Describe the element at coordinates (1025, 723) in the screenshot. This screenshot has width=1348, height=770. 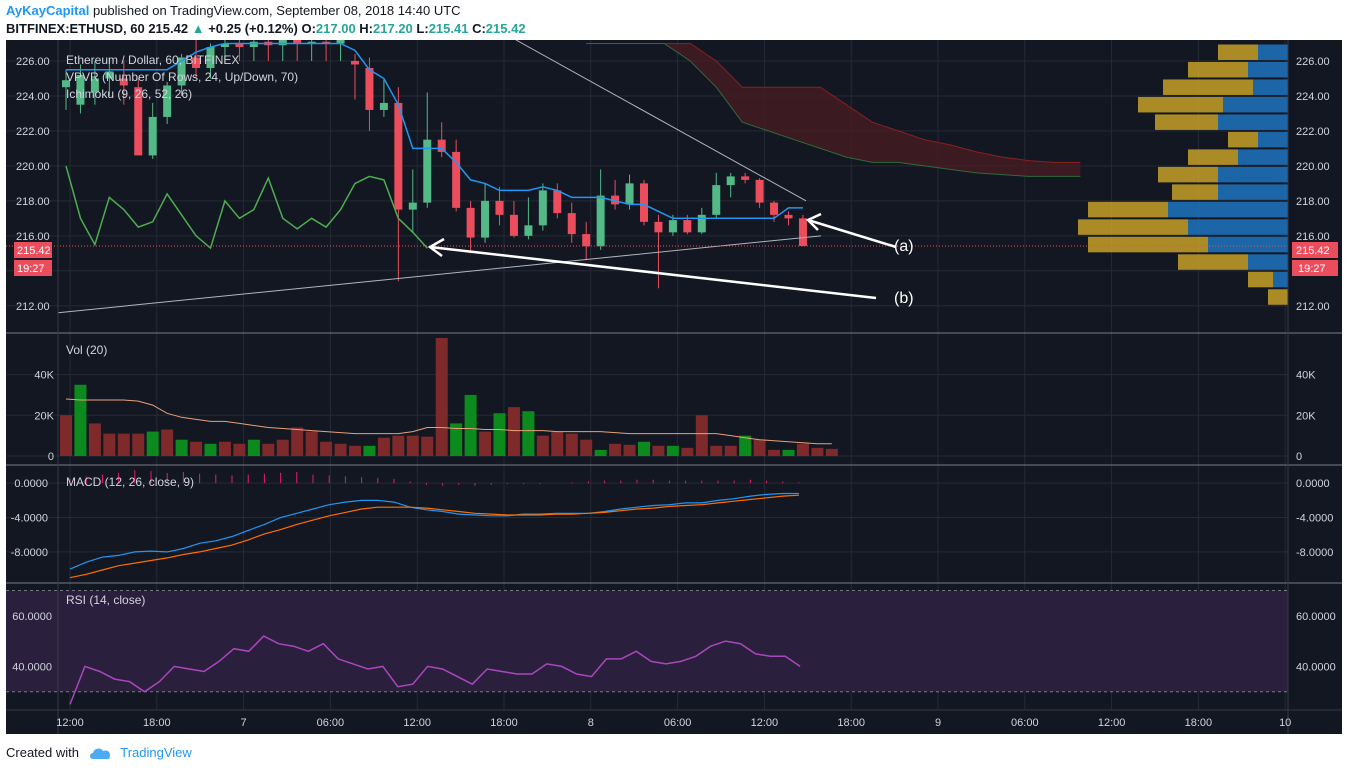
I see `x-tick-label: 06:00` at that location.